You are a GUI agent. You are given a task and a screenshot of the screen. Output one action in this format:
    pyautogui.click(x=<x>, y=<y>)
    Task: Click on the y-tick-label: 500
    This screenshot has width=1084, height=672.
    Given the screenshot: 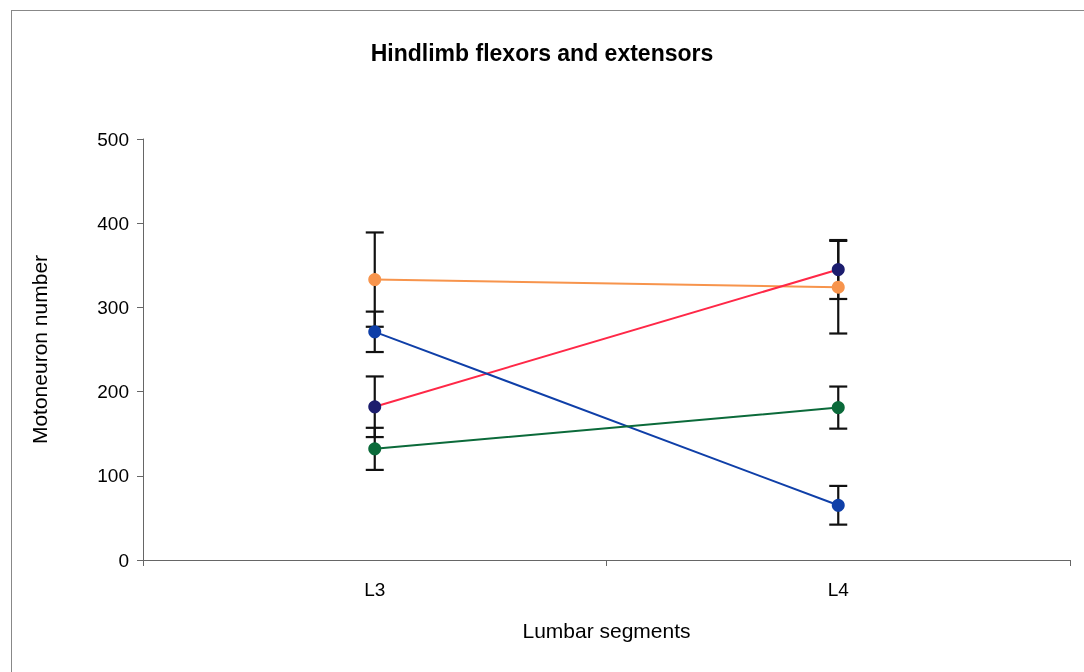 What is the action you would take?
    pyautogui.click(x=113, y=139)
    